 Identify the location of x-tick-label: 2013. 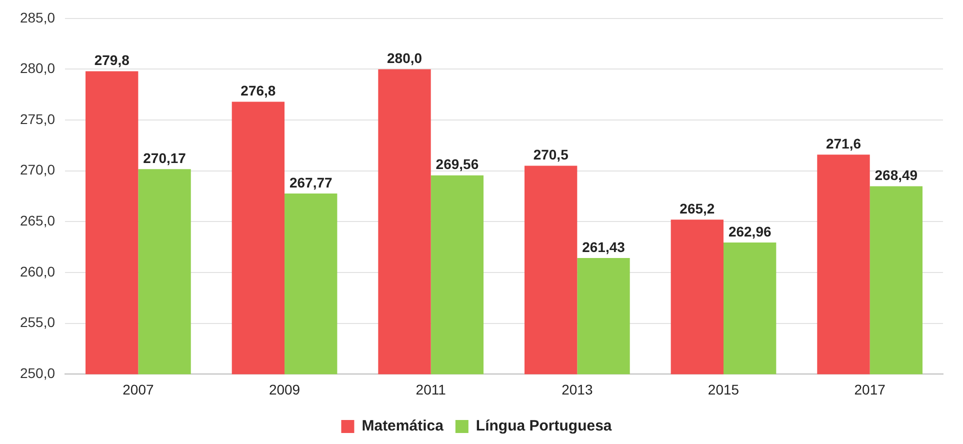
(577, 389).